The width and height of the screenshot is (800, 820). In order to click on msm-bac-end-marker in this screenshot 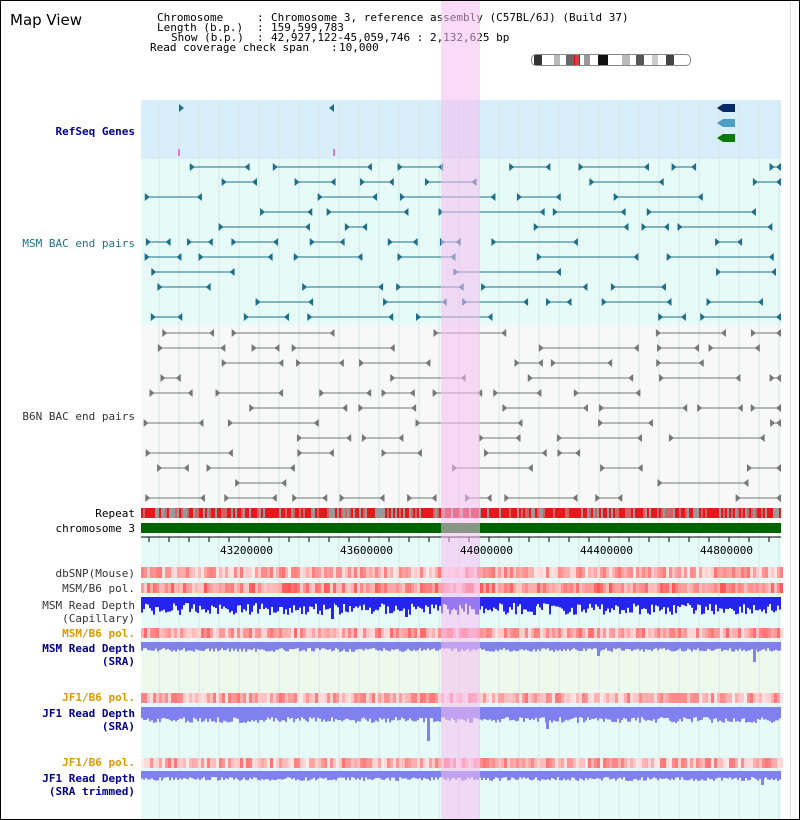, I will do `click(179, 257)`.